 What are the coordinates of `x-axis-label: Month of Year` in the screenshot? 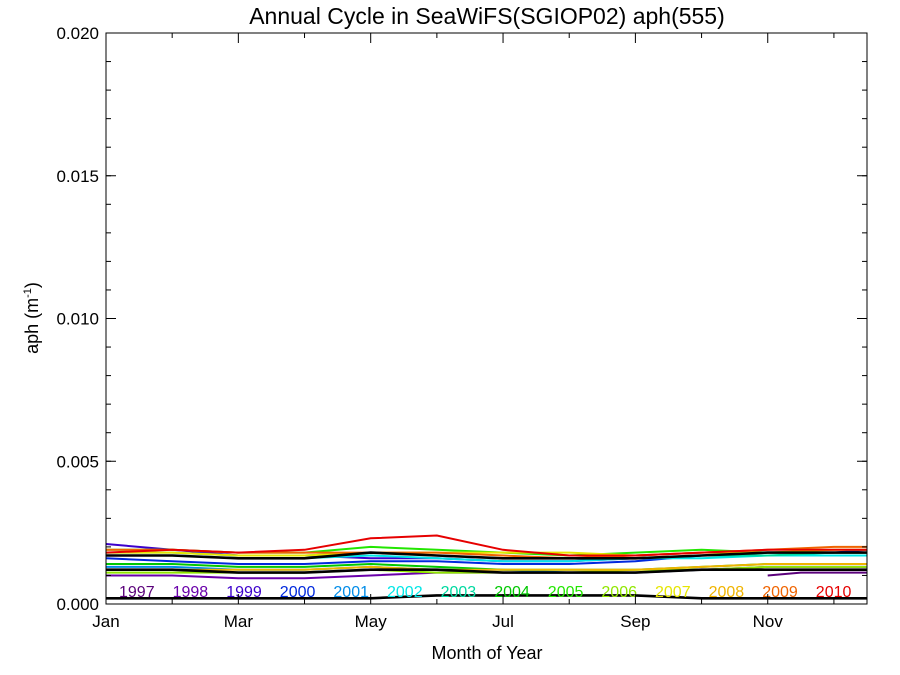 It's located at (486, 653).